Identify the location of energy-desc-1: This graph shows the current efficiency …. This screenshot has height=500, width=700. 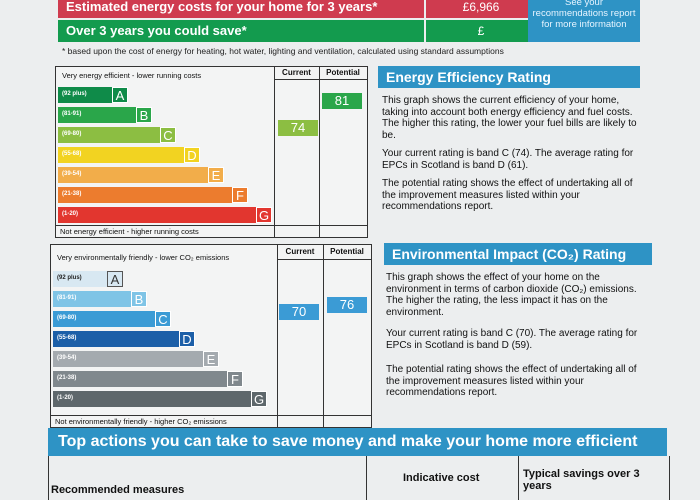
(509, 118).